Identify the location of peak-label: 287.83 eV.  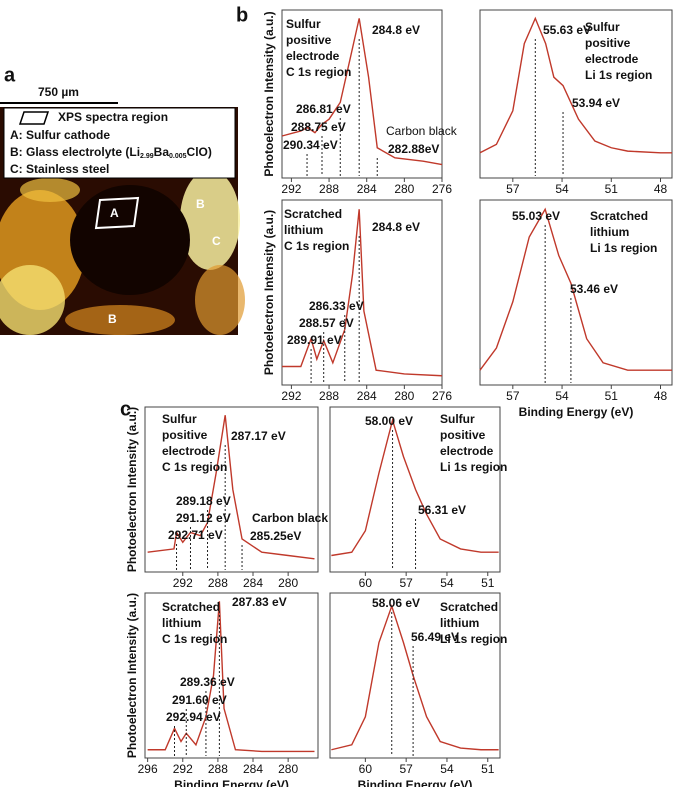
(259, 602).